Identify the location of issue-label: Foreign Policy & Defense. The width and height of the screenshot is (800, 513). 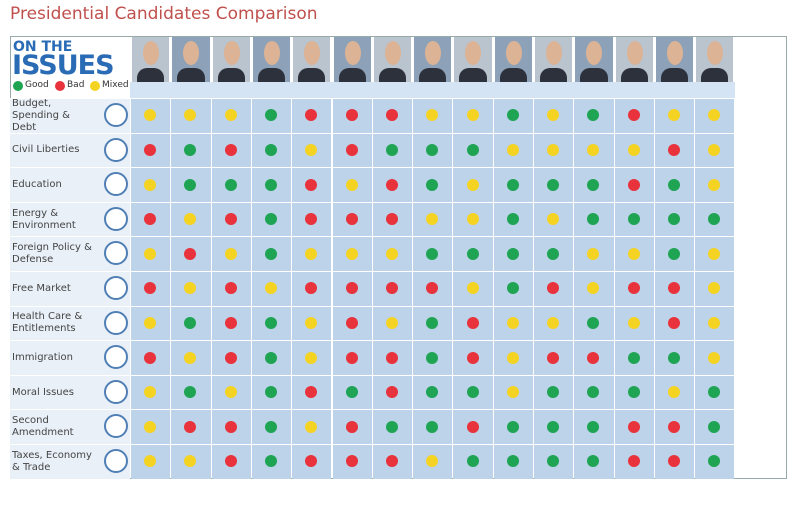
(52, 254).